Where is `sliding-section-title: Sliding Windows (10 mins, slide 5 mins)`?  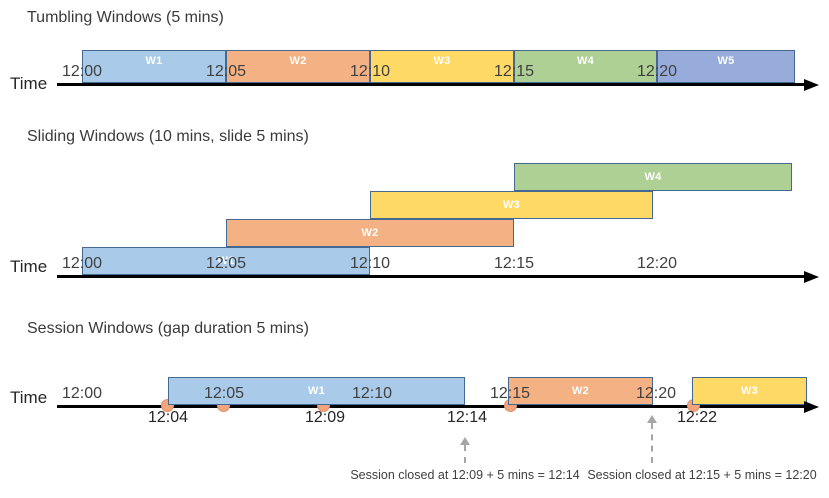
sliding-section-title: Sliding Windows (10 mins, slide 5 mins) is located at coordinates (168, 136).